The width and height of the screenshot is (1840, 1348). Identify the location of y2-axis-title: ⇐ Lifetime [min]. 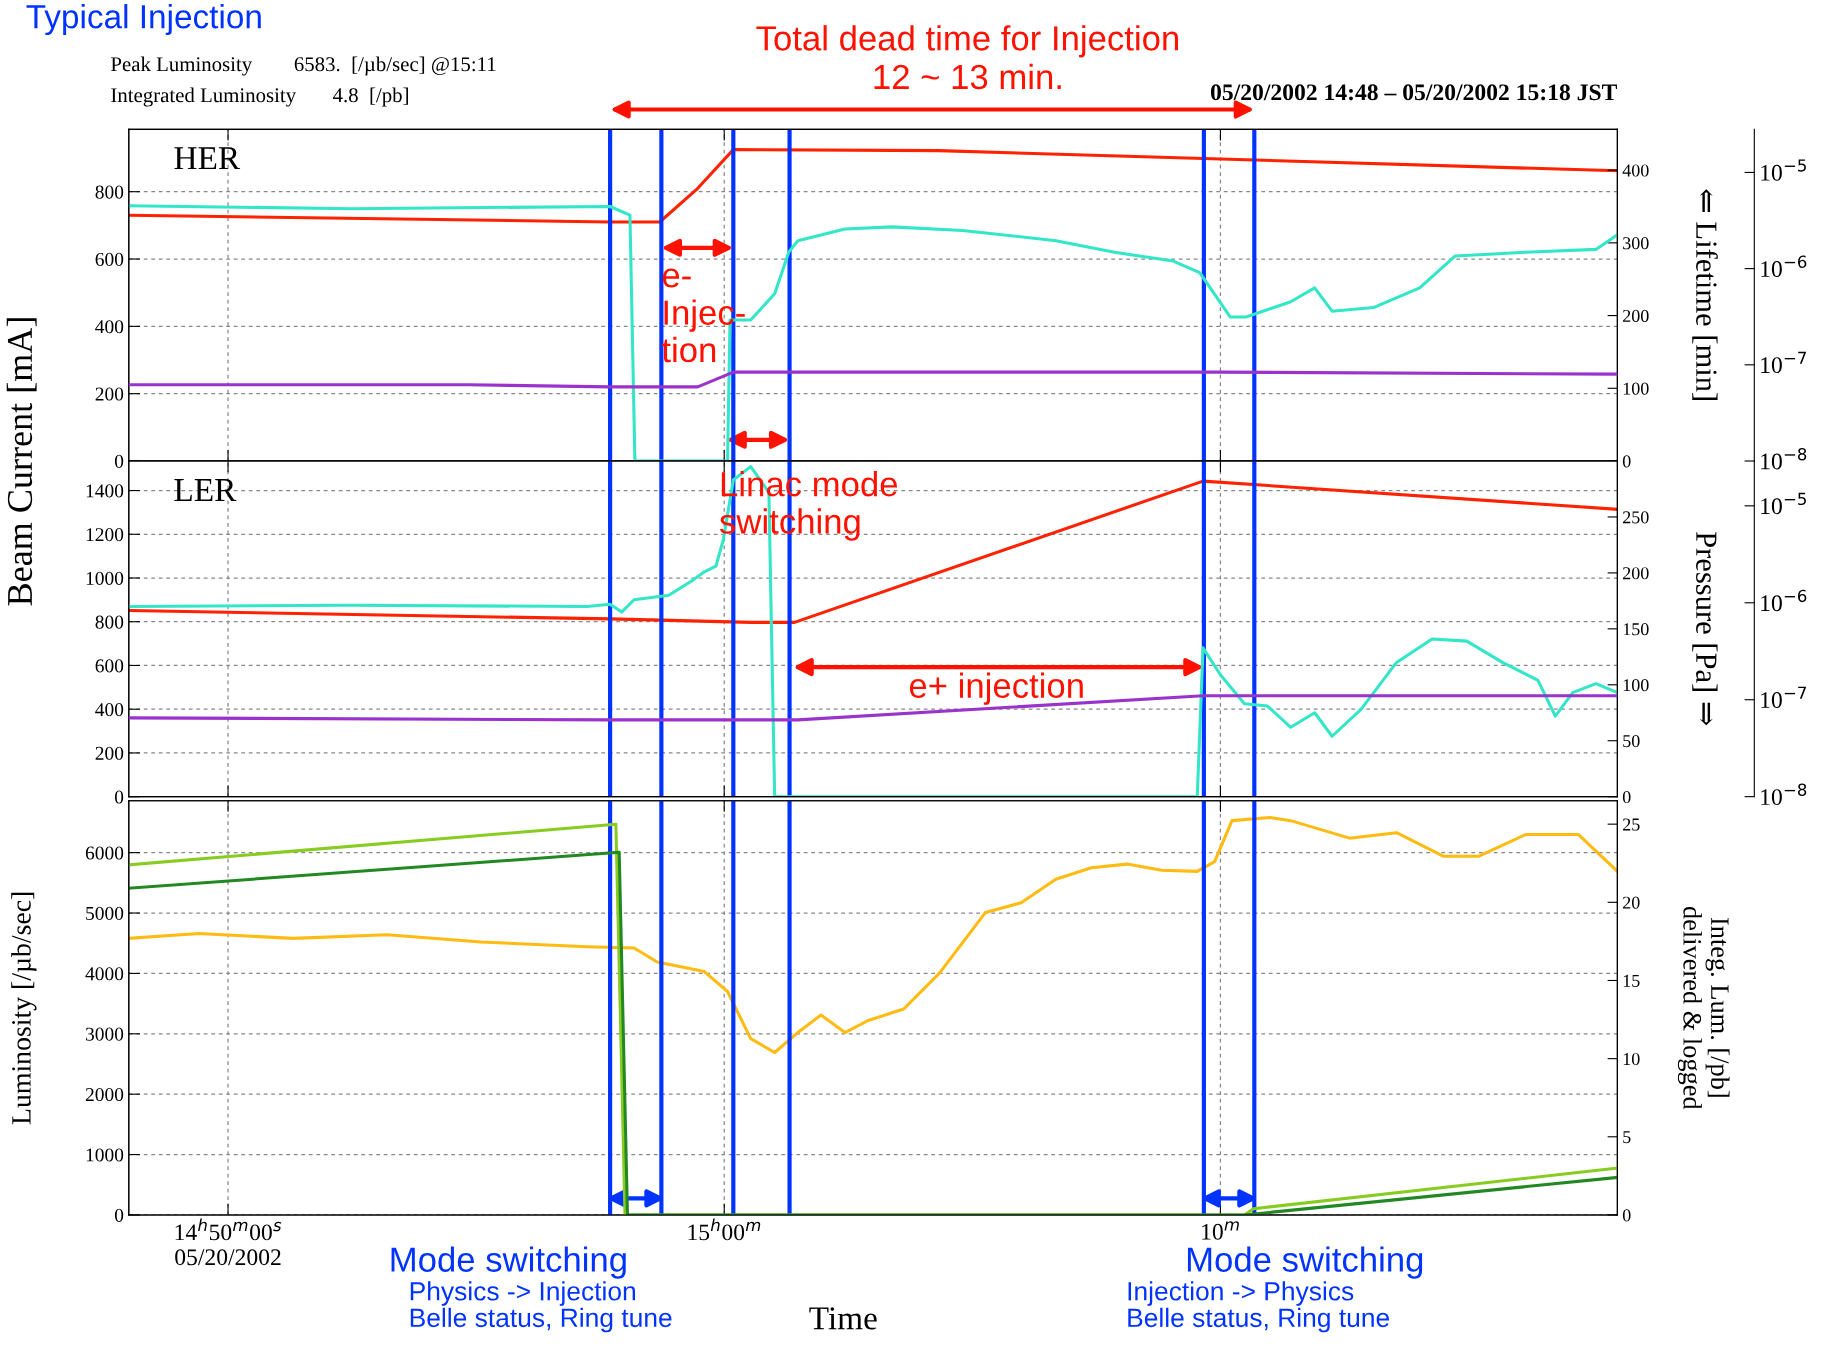
(1705, 294).